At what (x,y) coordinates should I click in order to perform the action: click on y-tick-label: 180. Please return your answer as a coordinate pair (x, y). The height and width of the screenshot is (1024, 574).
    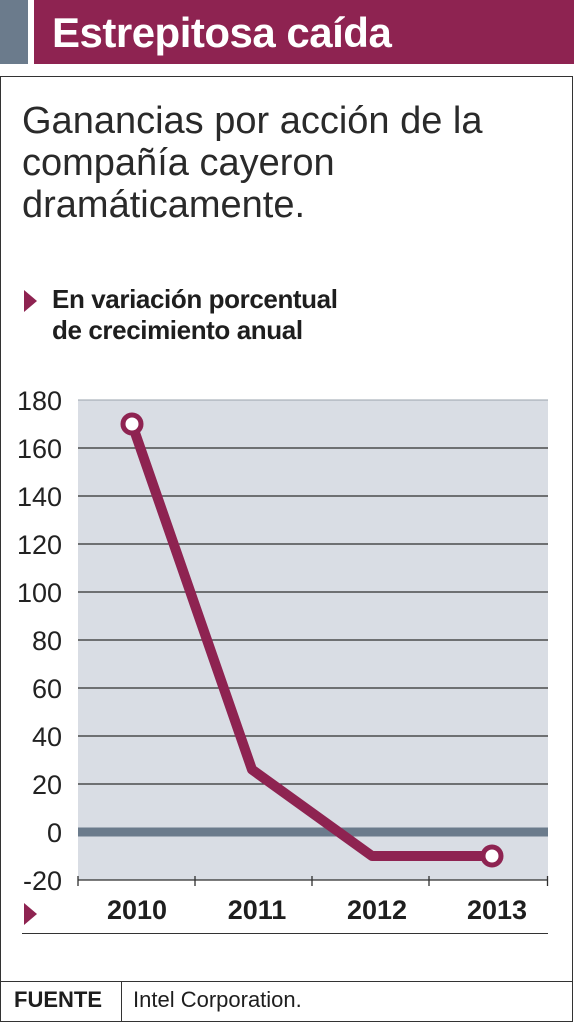
    Looking at the image, I should click on (39, 401).